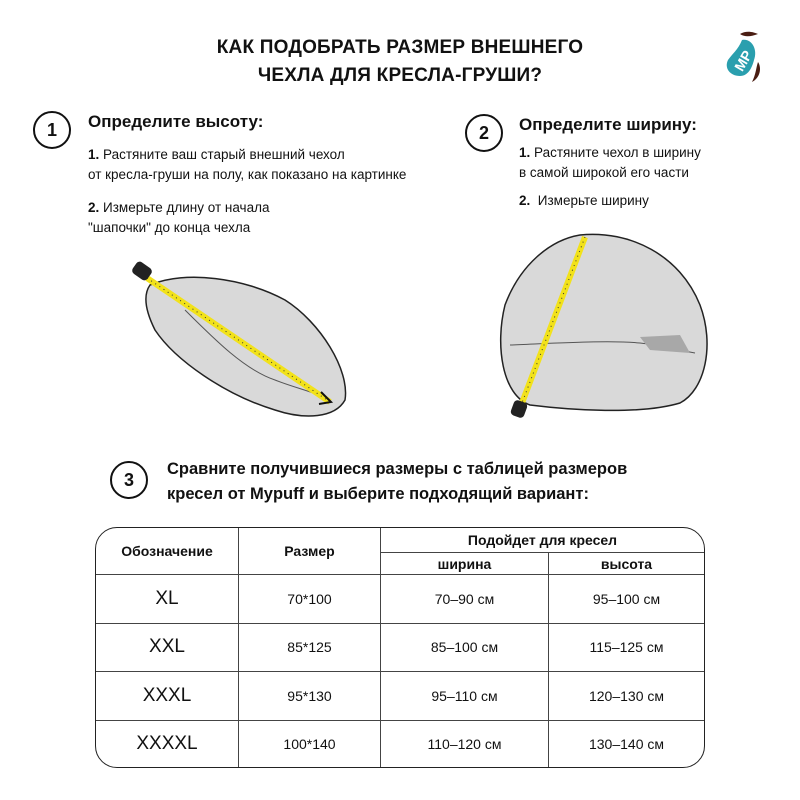  What do you see at coordinates (52, 130) in the screenshot?
I see `step-1-number: 1` at bounding box center [52, 130].